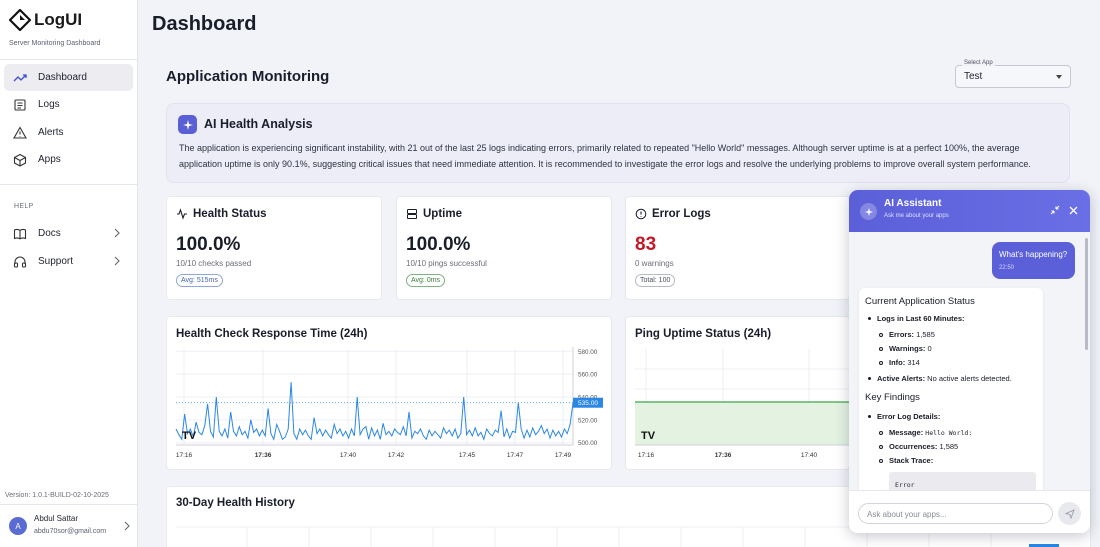 This screenshot has width=1100, height=547. Describe the element at coordinates (1013, 74) in the screenshot. I see `app-select: Select App Test` at that location.